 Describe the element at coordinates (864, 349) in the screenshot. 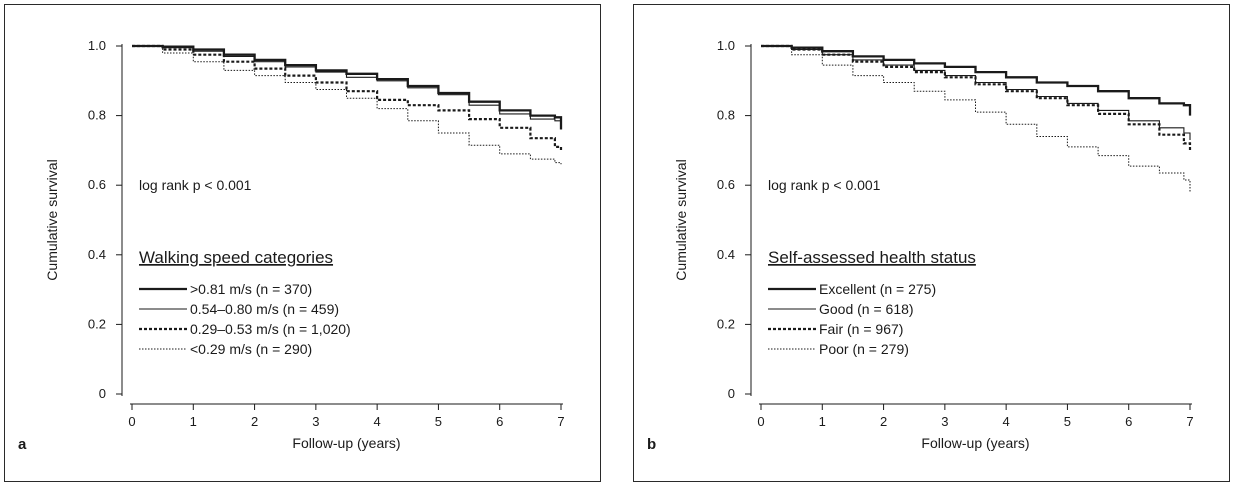

I see `legend-entry: Poor (n = 279)` at that location.